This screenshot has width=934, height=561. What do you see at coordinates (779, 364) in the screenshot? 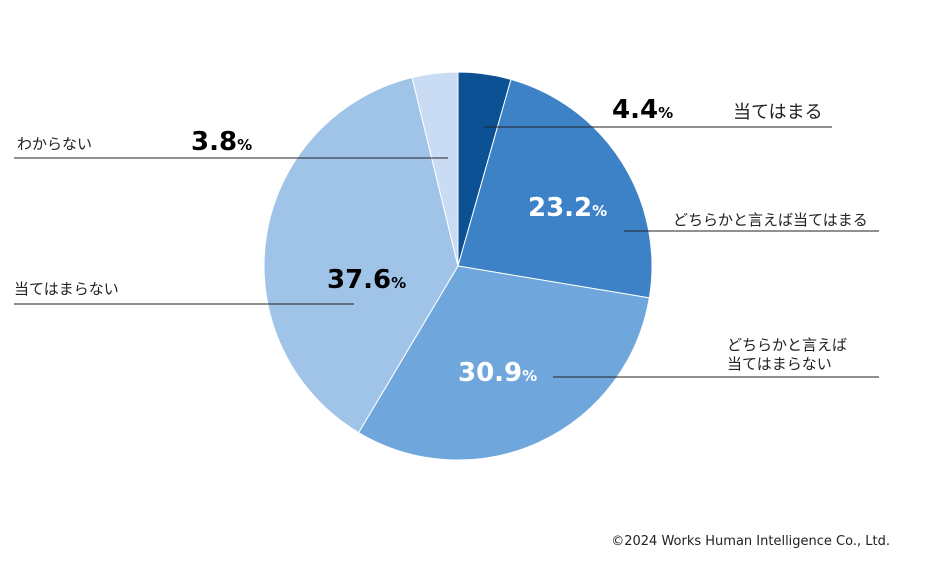
I see `category-label-3-line-2: 当てはまらない` at bounding box center [779, 364].